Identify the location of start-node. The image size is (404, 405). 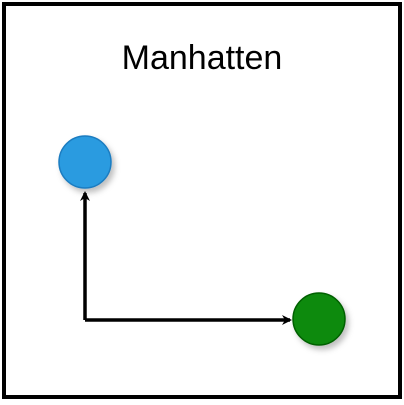
(85, 162).